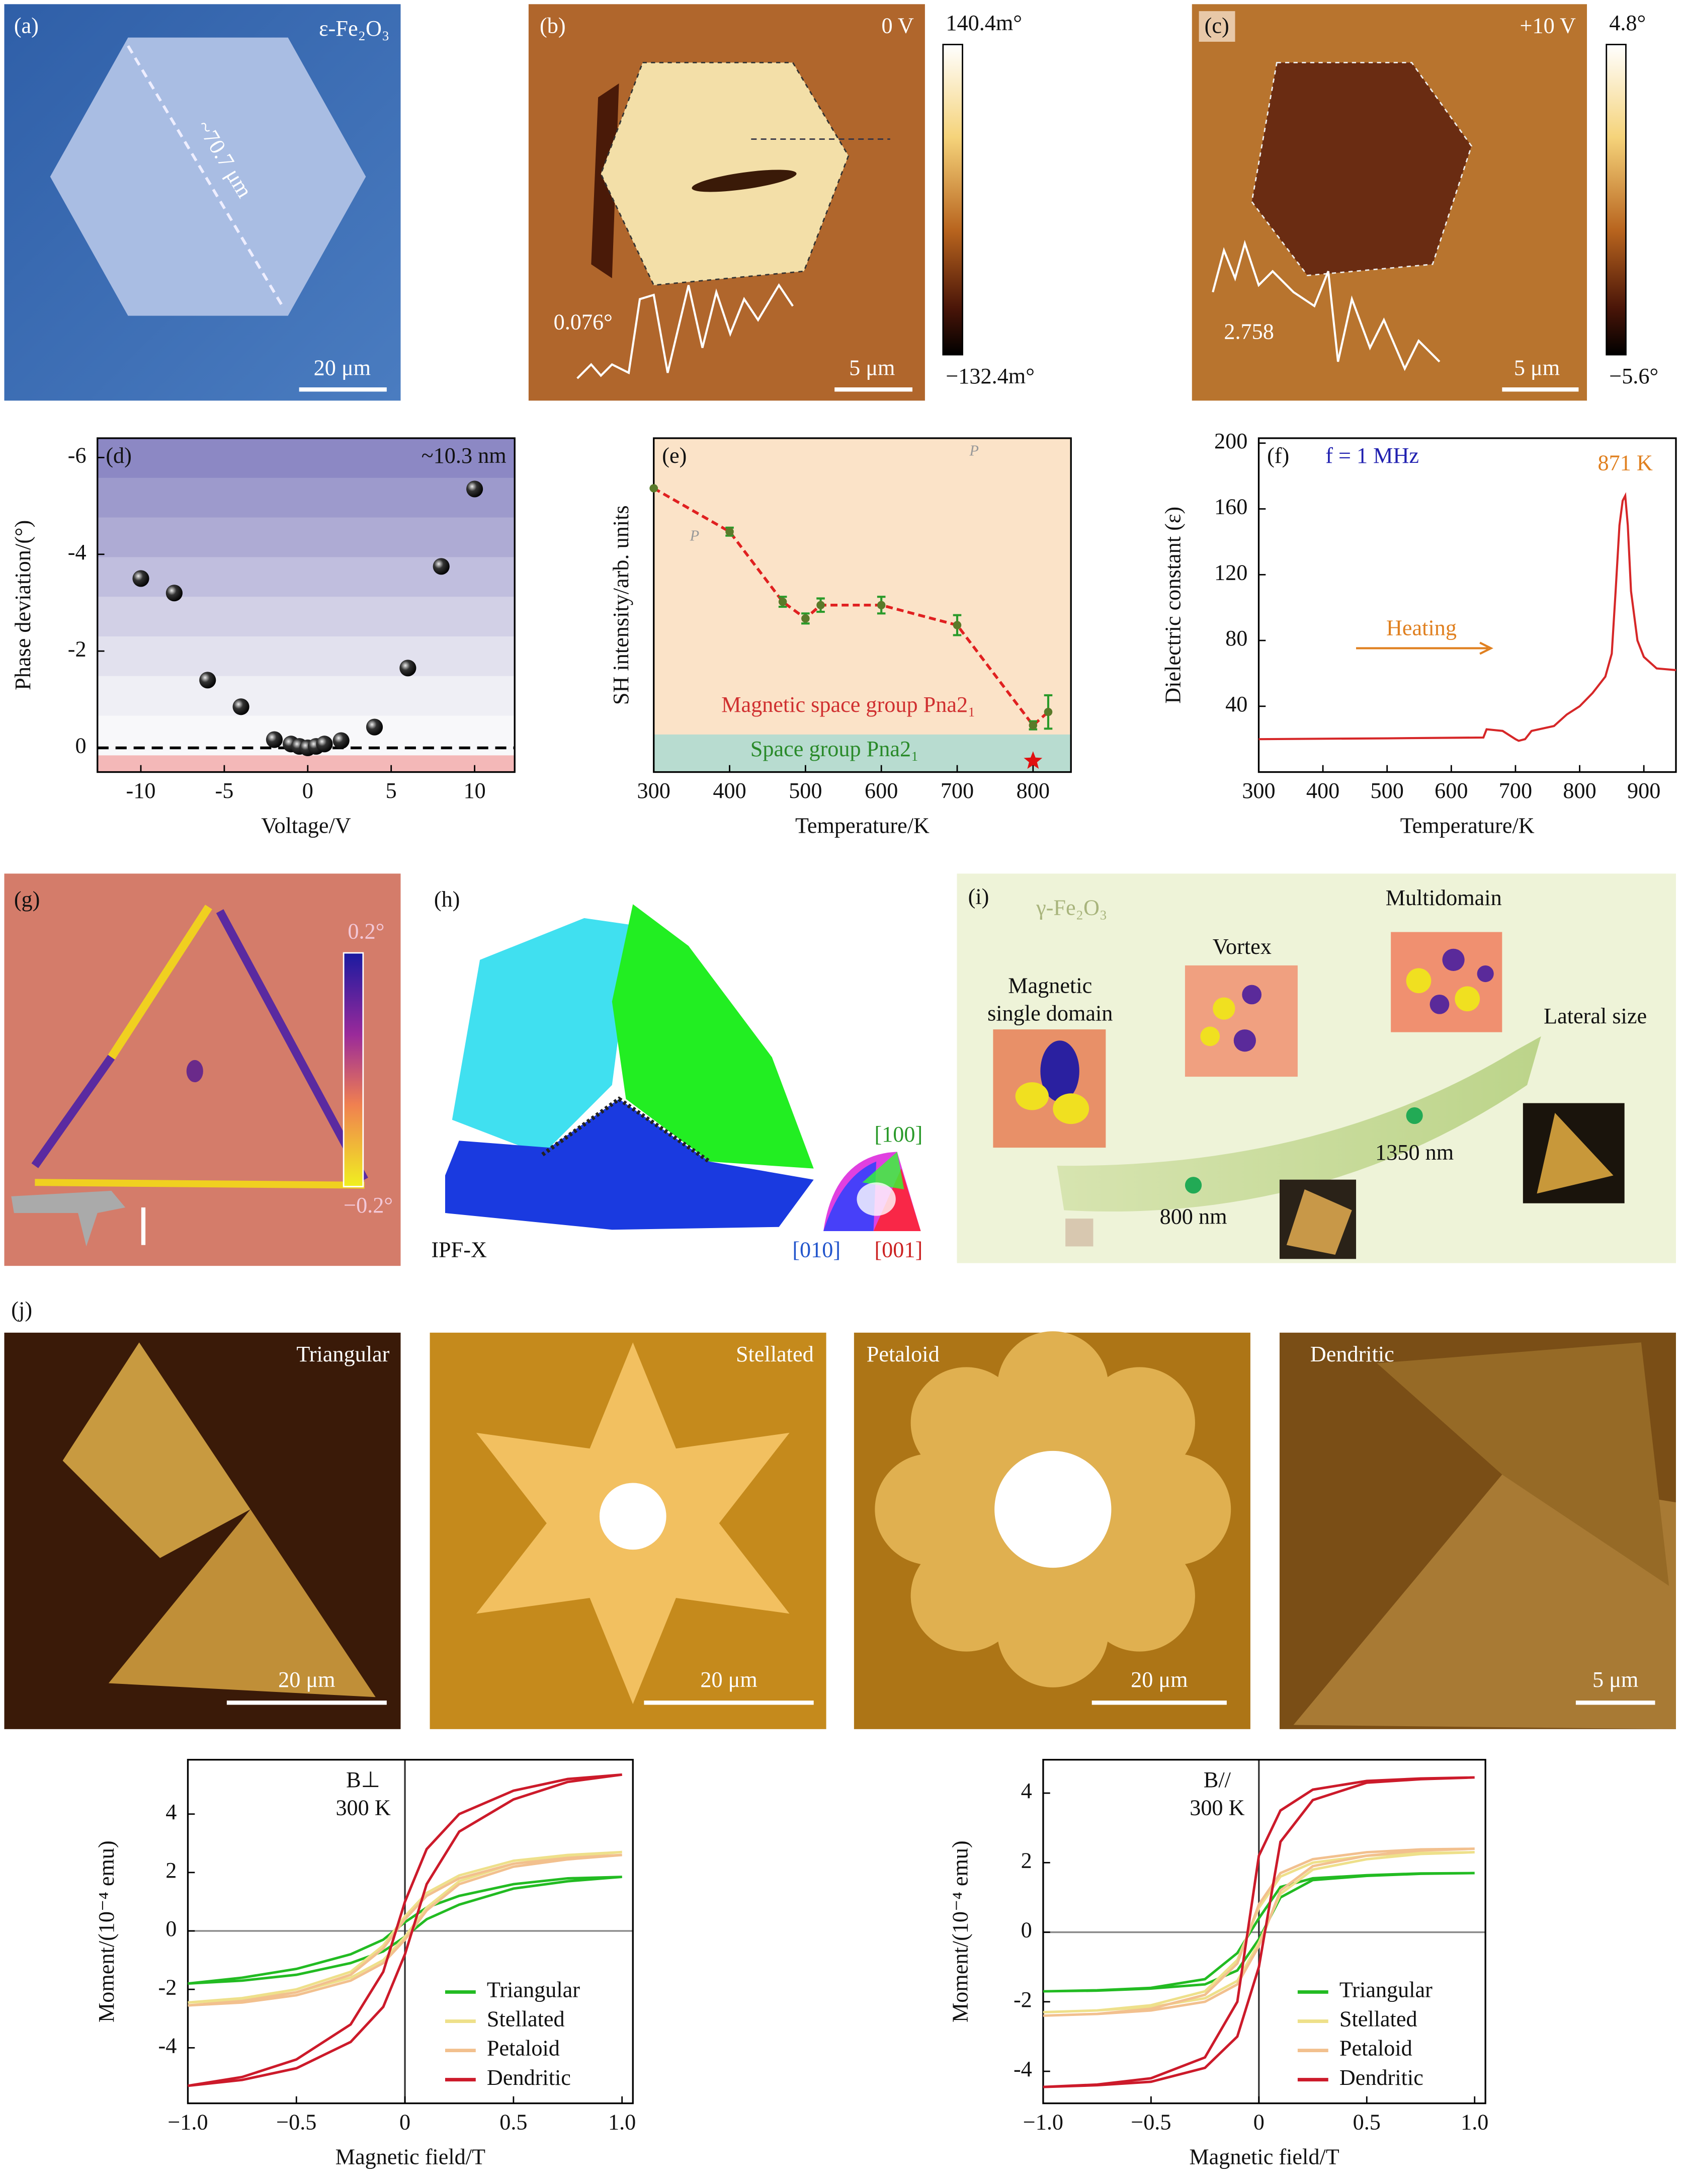 The image size is (1683, 2184). Describe the element at coordinates (1230, 441) in the screenshot. I see `y-tick-label: 200` at that location.